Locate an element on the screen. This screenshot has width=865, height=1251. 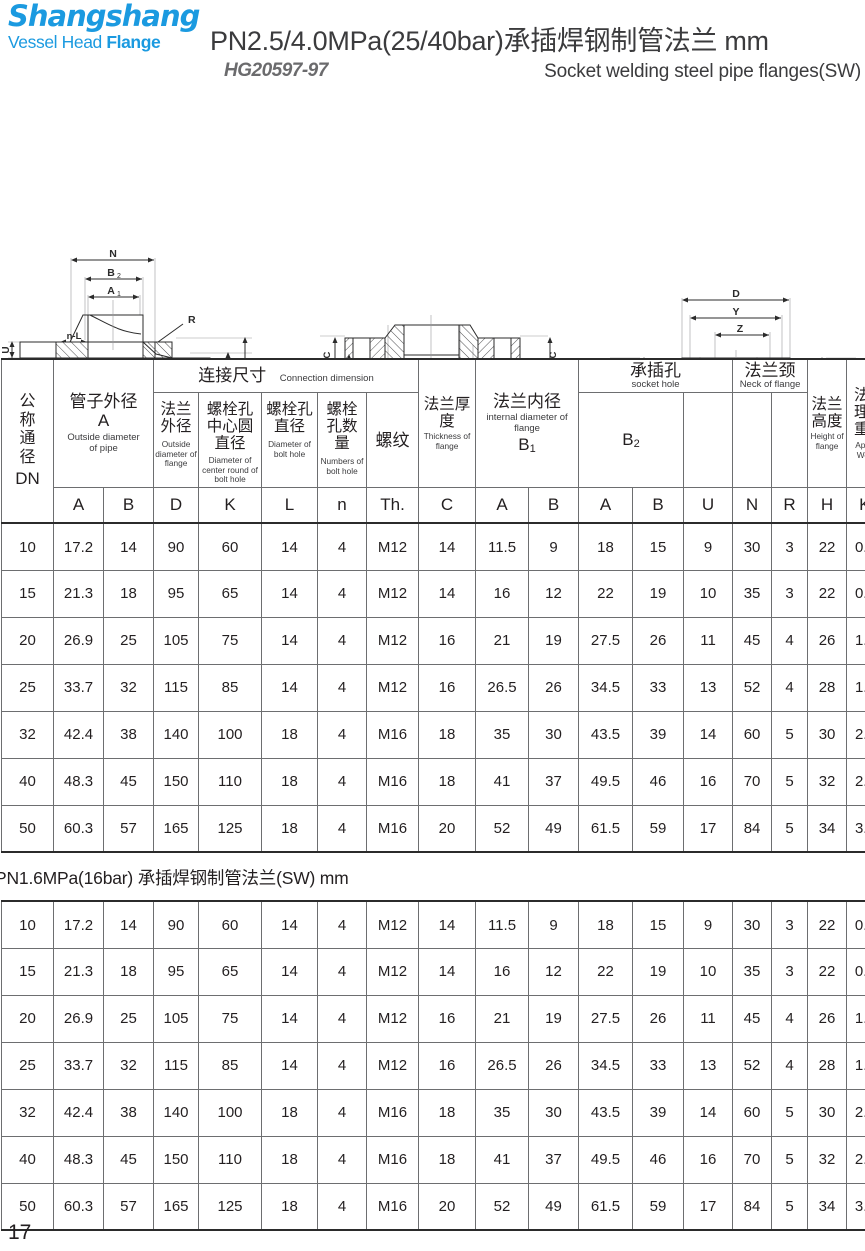
cell-value: 20 is located at coordinates (447, 1207).